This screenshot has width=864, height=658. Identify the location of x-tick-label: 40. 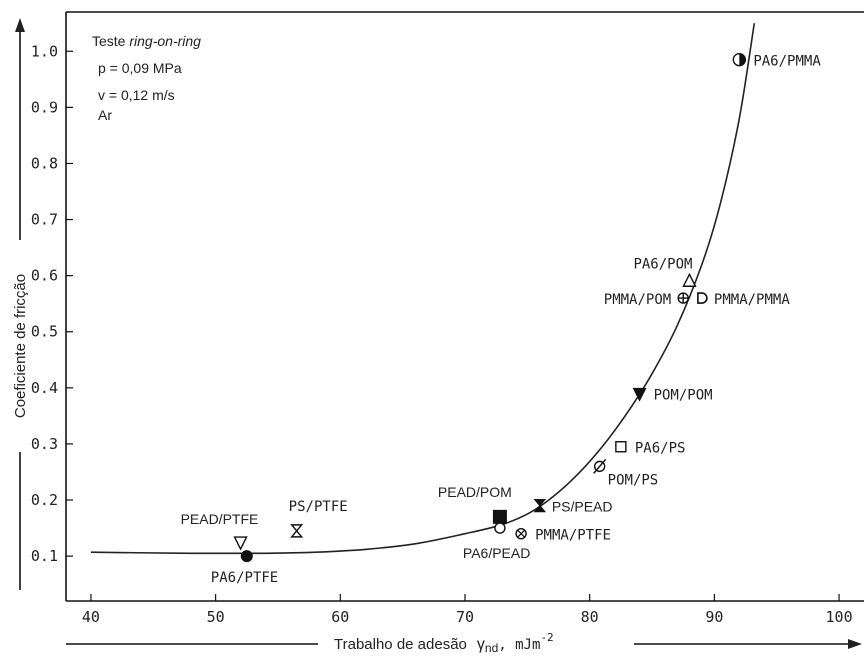
(91, 617).